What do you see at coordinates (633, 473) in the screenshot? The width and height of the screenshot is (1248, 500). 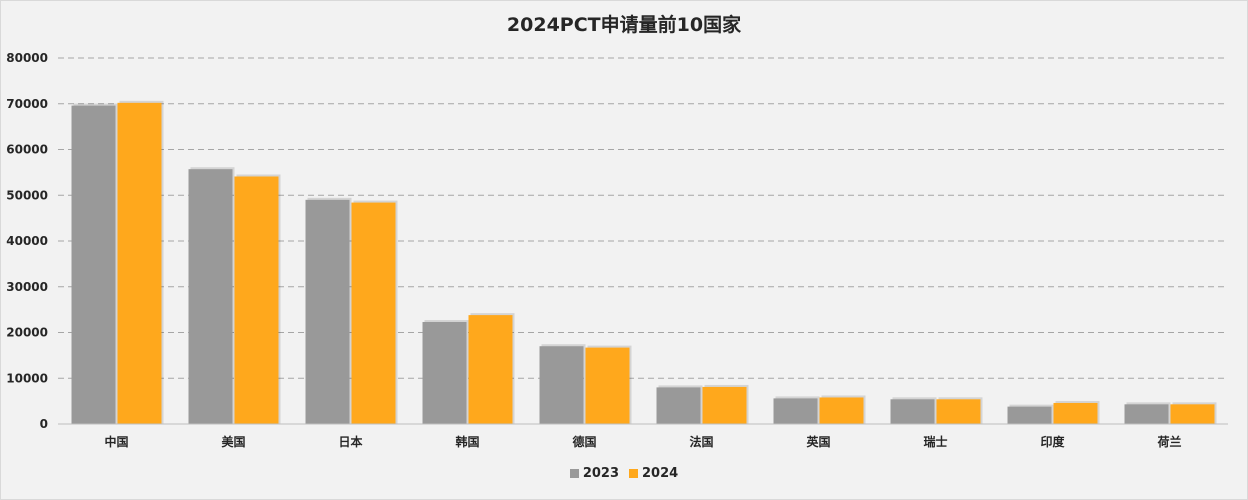 I see `legend-swatch-2024` at bounding box center [633, 473].